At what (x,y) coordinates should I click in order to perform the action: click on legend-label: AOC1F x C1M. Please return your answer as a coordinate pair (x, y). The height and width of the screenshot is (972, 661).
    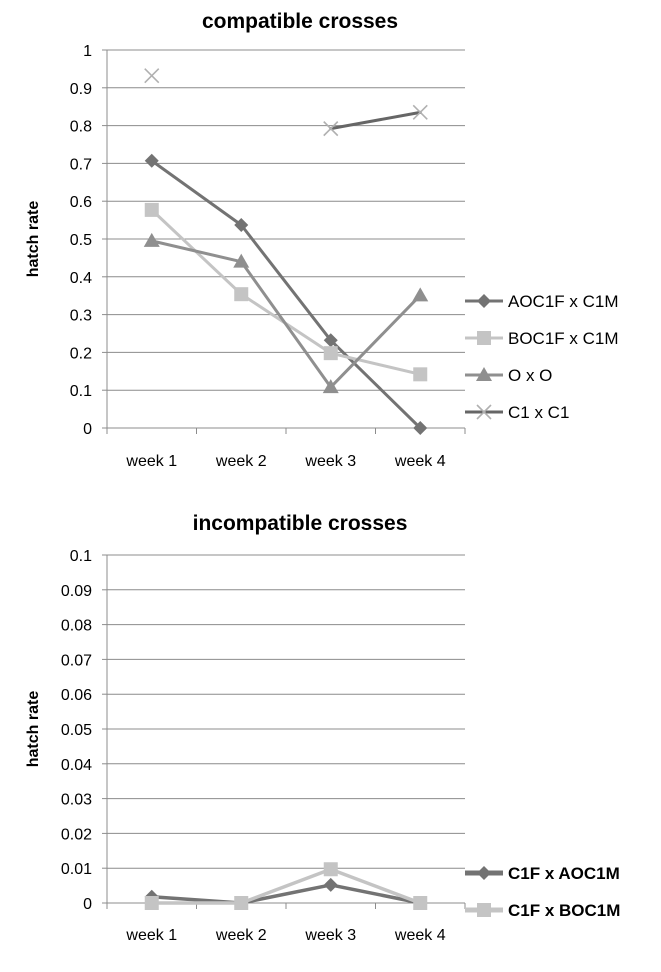
    Looking at the image, I should click on (563, 301).